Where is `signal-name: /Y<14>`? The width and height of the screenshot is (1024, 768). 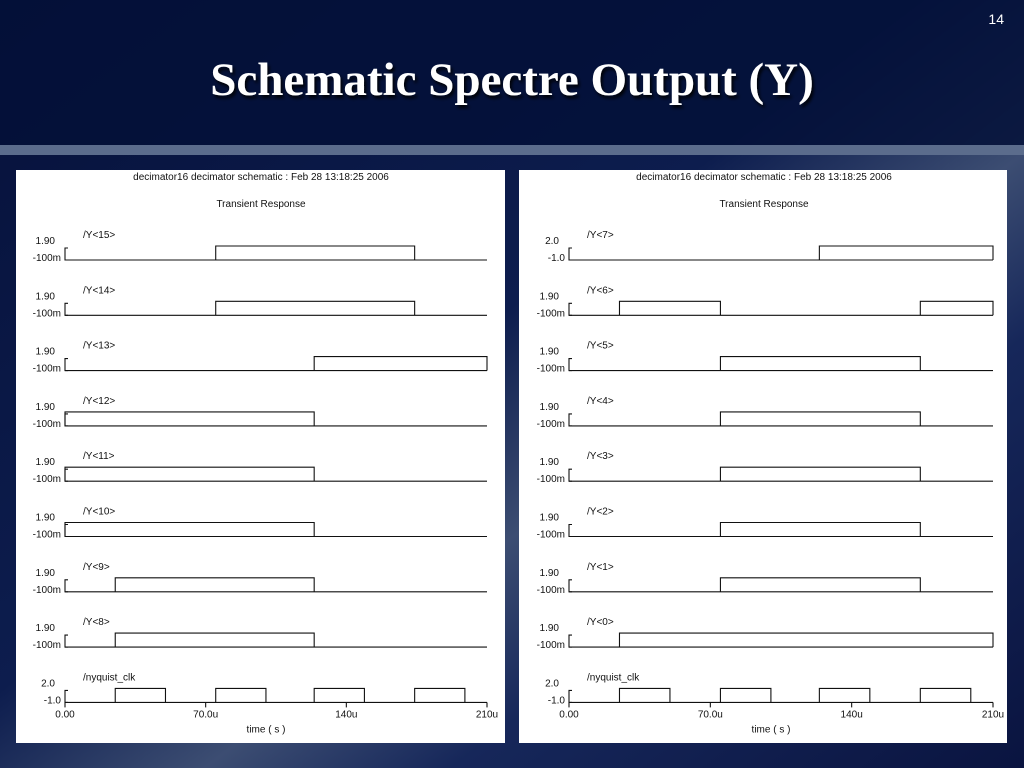
signal-name: /Y<14> is located at coordinates (99, 290).